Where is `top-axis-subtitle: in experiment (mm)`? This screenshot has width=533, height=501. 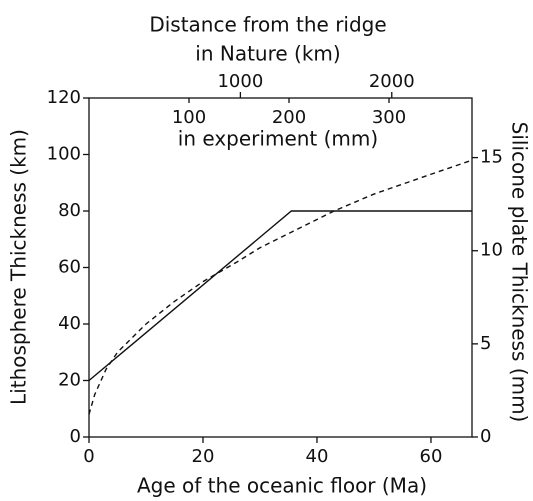 top-axis-subtitle: in experiment (mm) is located at coordinates (278, 139).